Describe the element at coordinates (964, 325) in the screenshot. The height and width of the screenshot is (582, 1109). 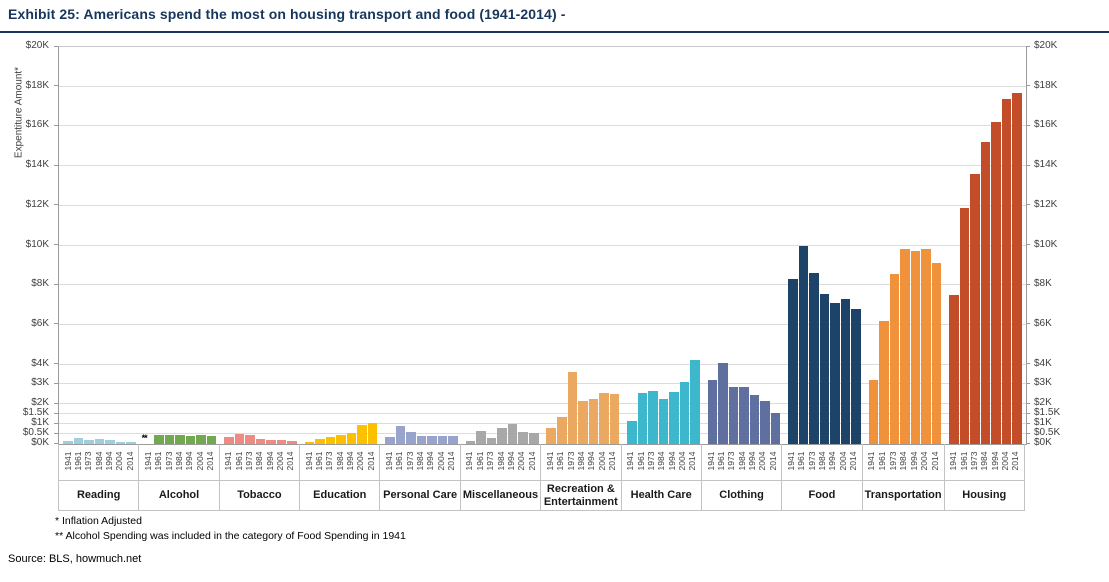
I see `bar-housing-1961` at that location.